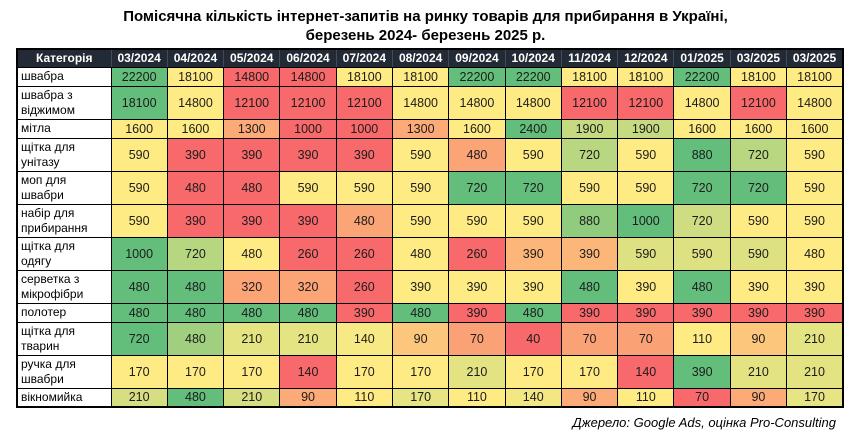 The width and height of the screenshot is (851, 436). I want to click on value-cell: 40, so click(533, 338).